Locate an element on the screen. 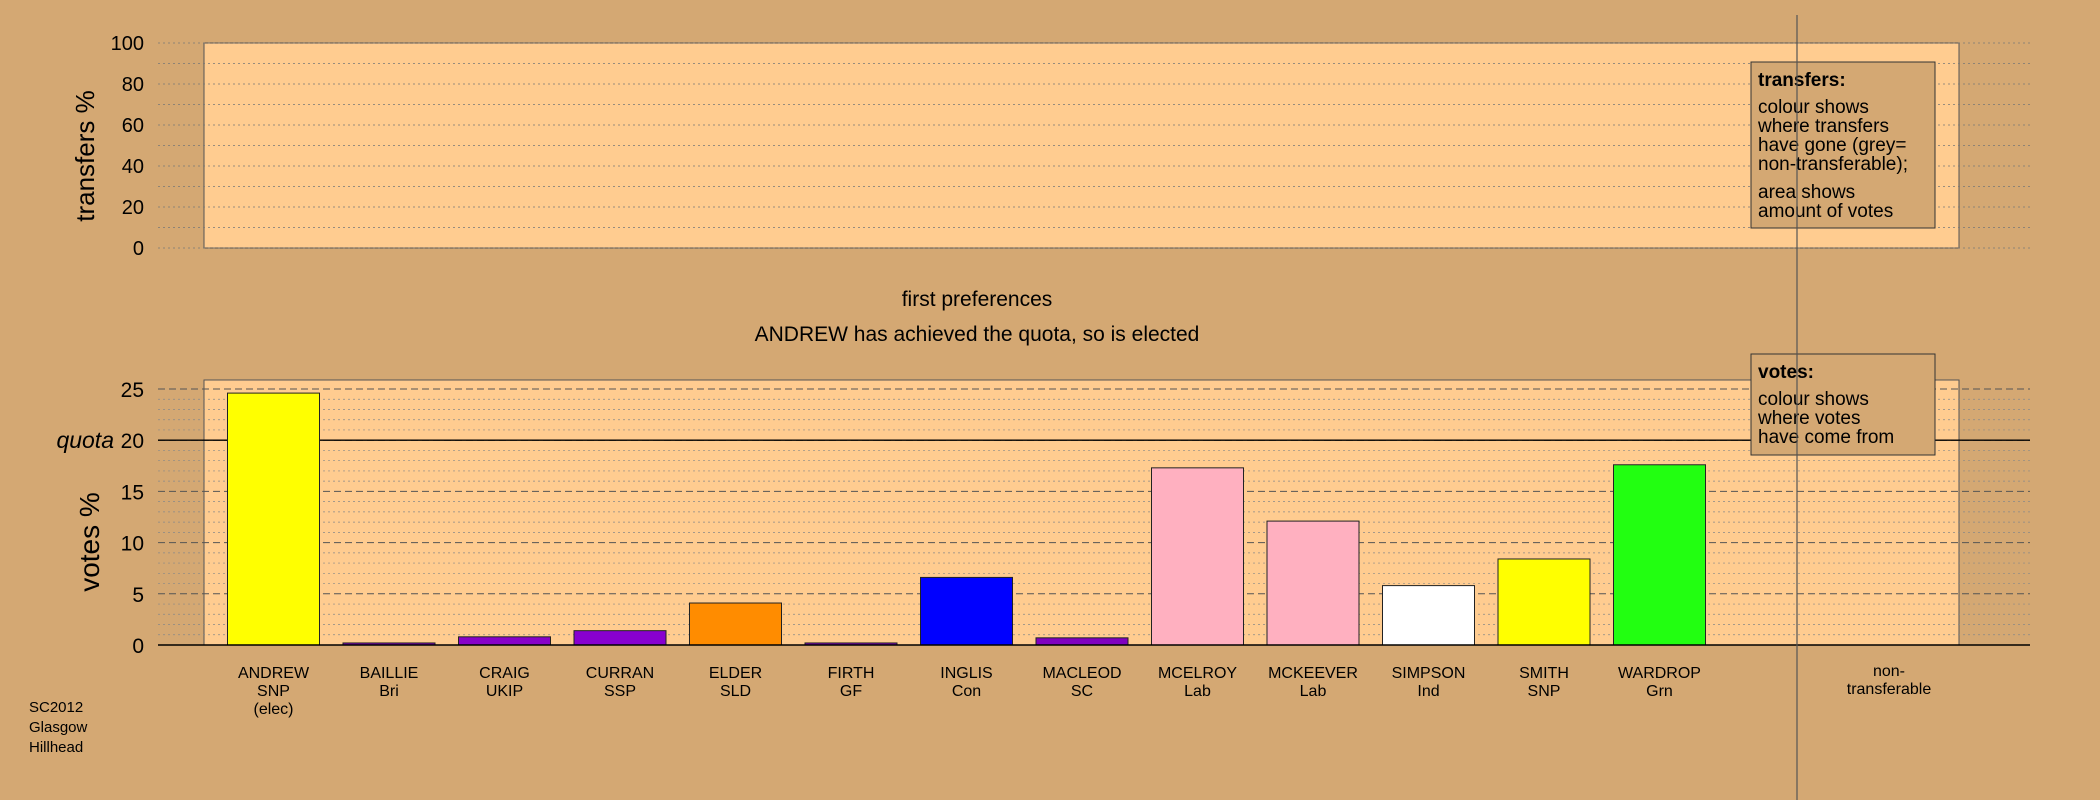  votes-tick-label: 0 is located at coordinates (138, 646).